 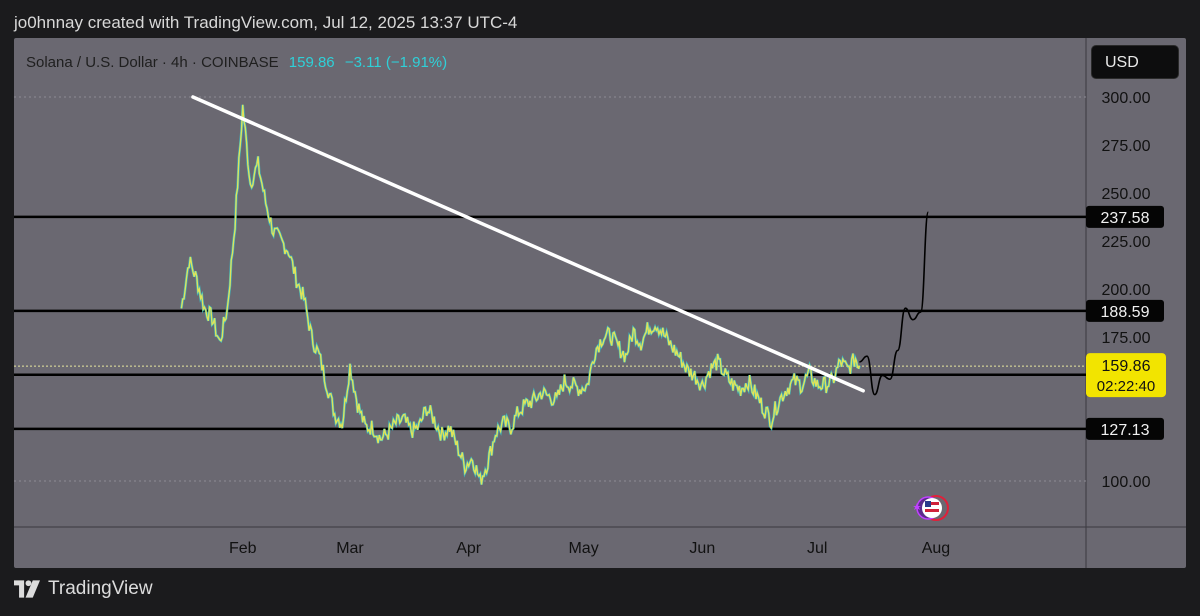 What do you see at coordinates (917, 506) in the screenshot?
I see `economic-events-icon` at bounding box center [917, 506].